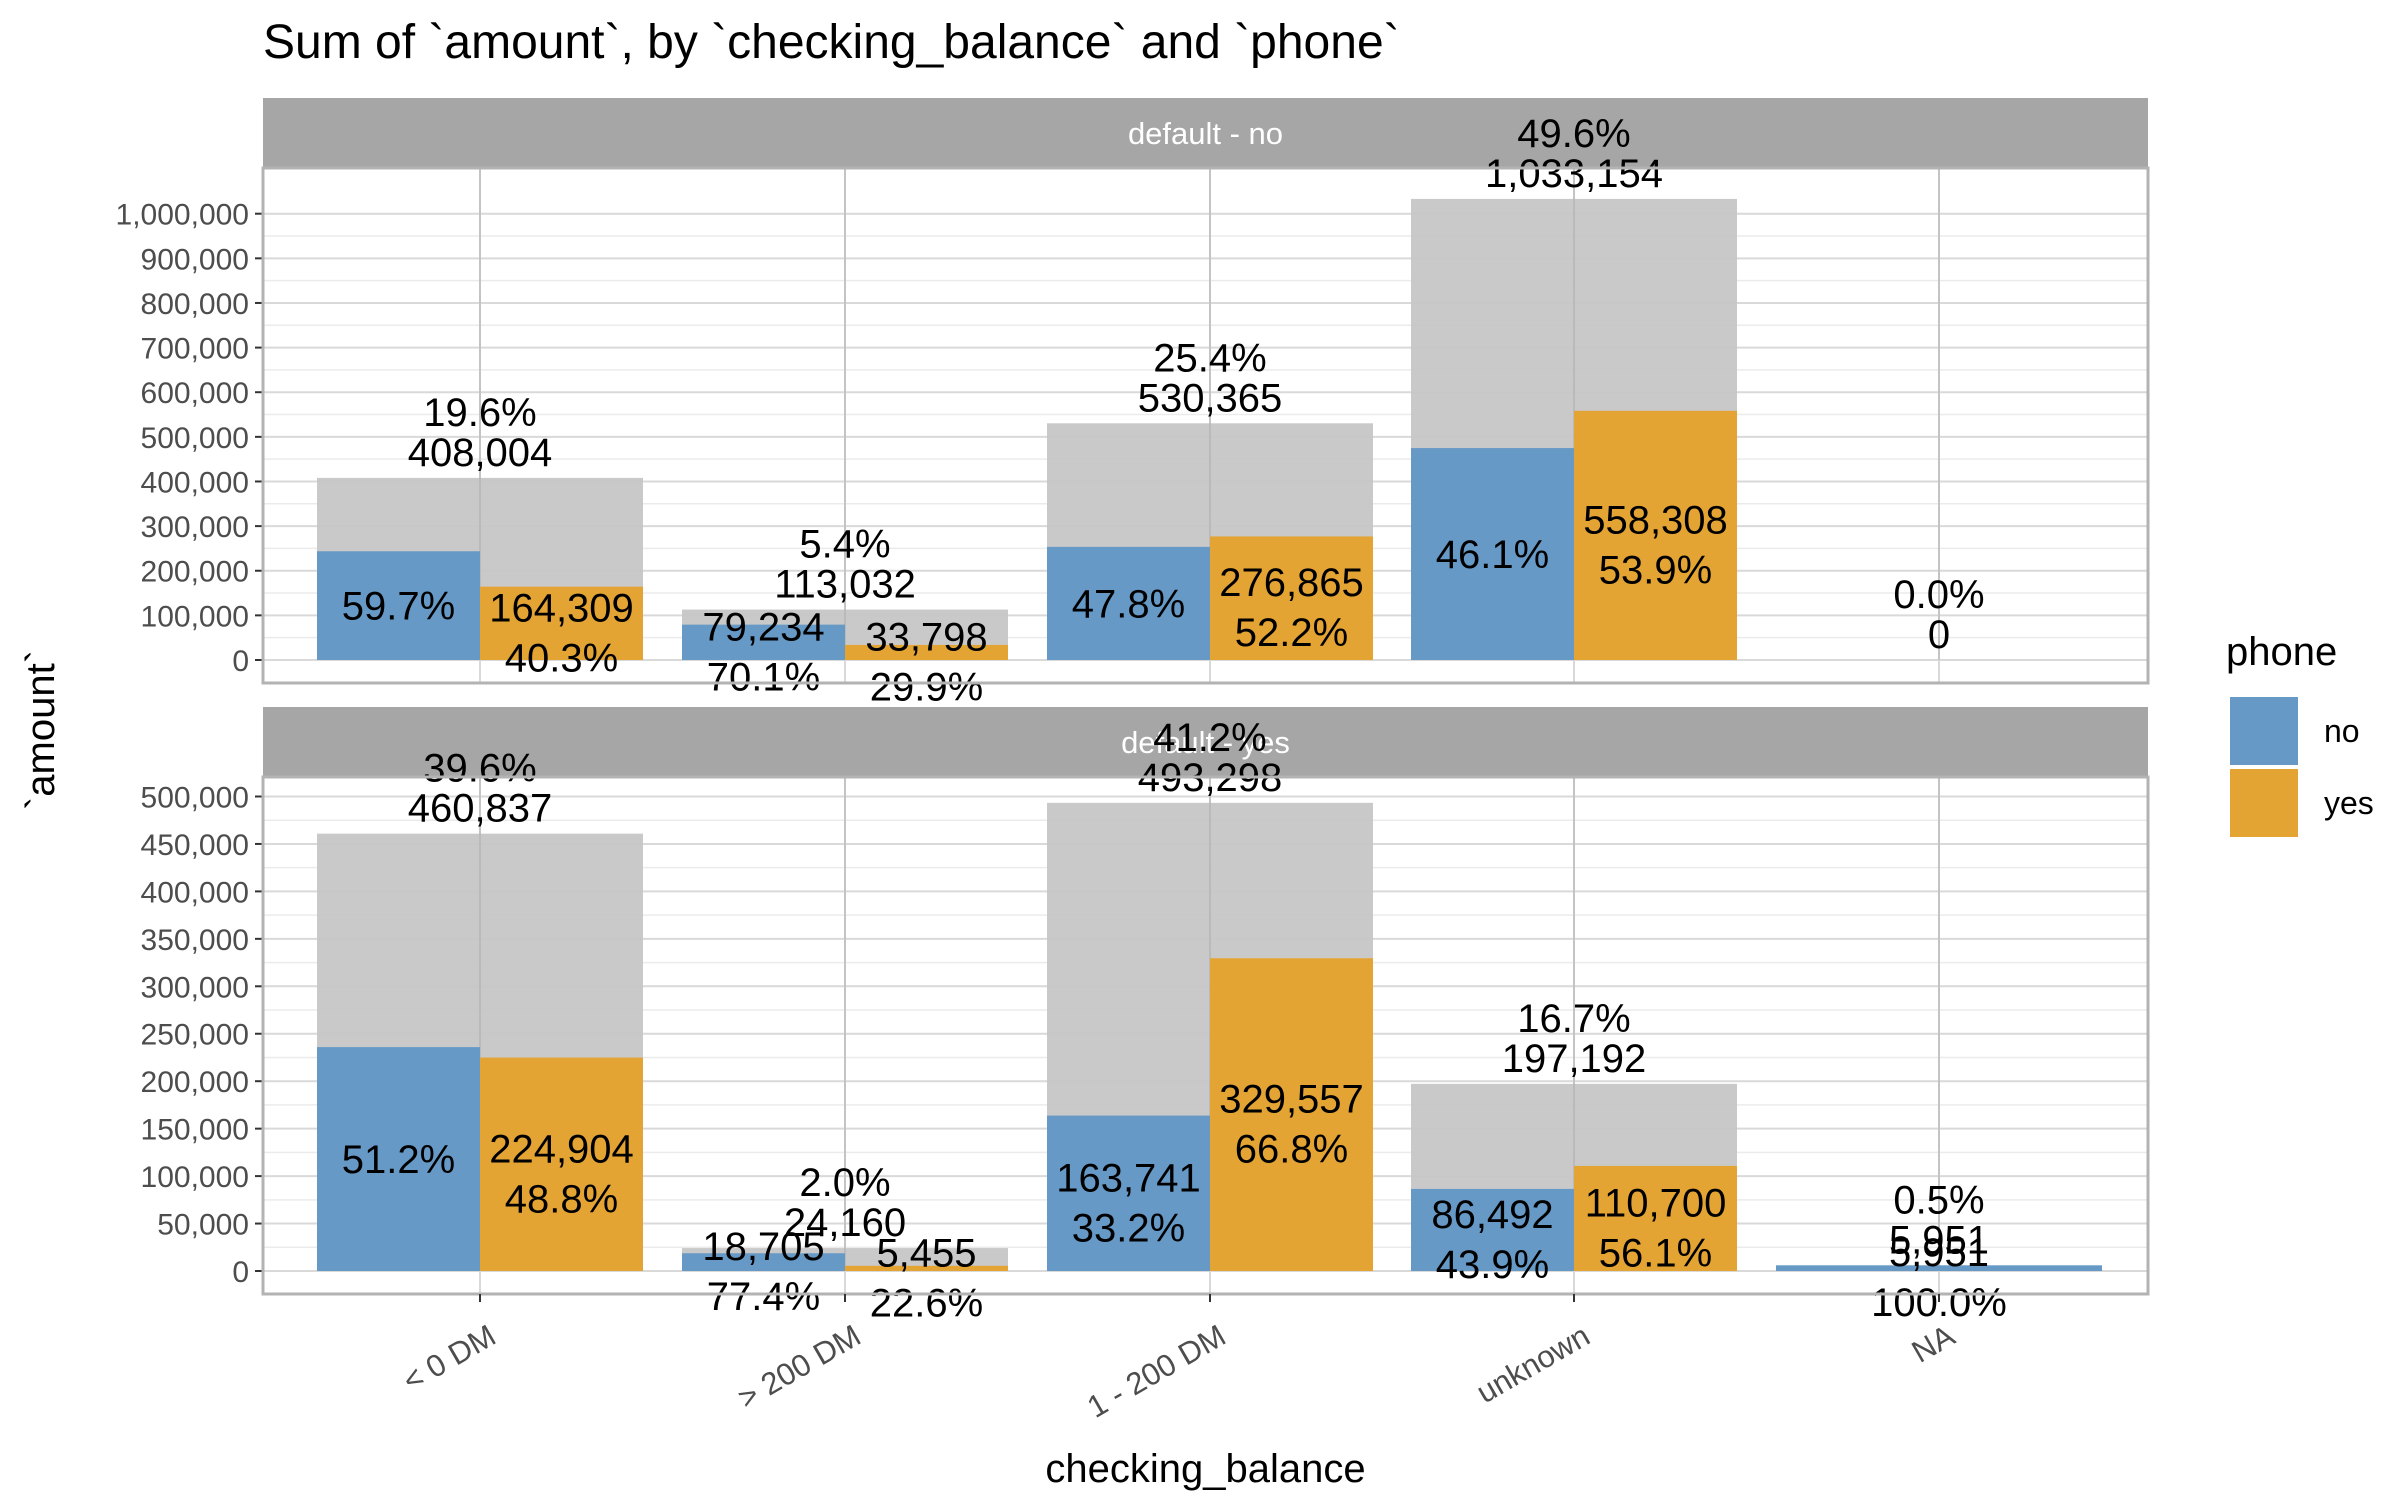  What do you see at coordinates (845, 1223) in the screenshot?
I see `total-value-label: 24,160` at bounding box center [845, 1223].